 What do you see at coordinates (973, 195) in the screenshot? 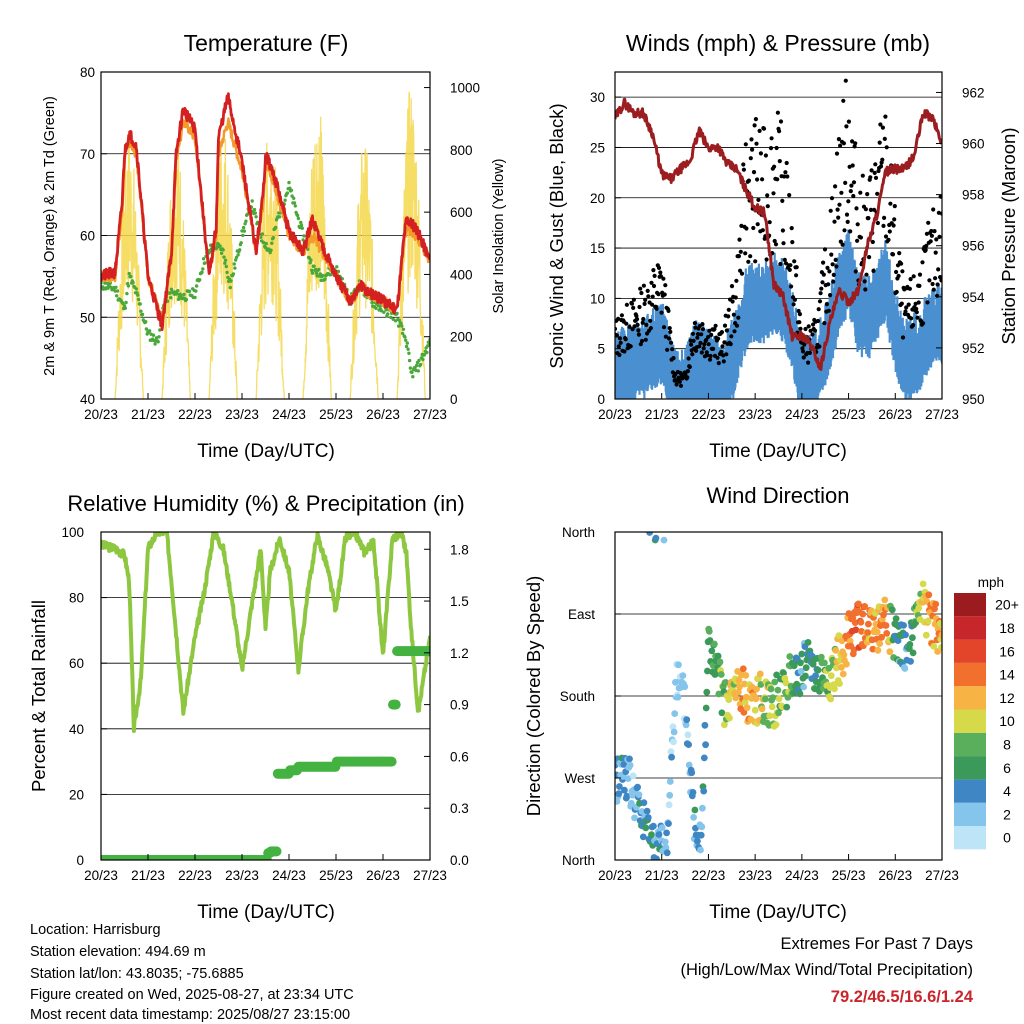
I see `y2-tick-label: 958` at bounding box center [973, 195].